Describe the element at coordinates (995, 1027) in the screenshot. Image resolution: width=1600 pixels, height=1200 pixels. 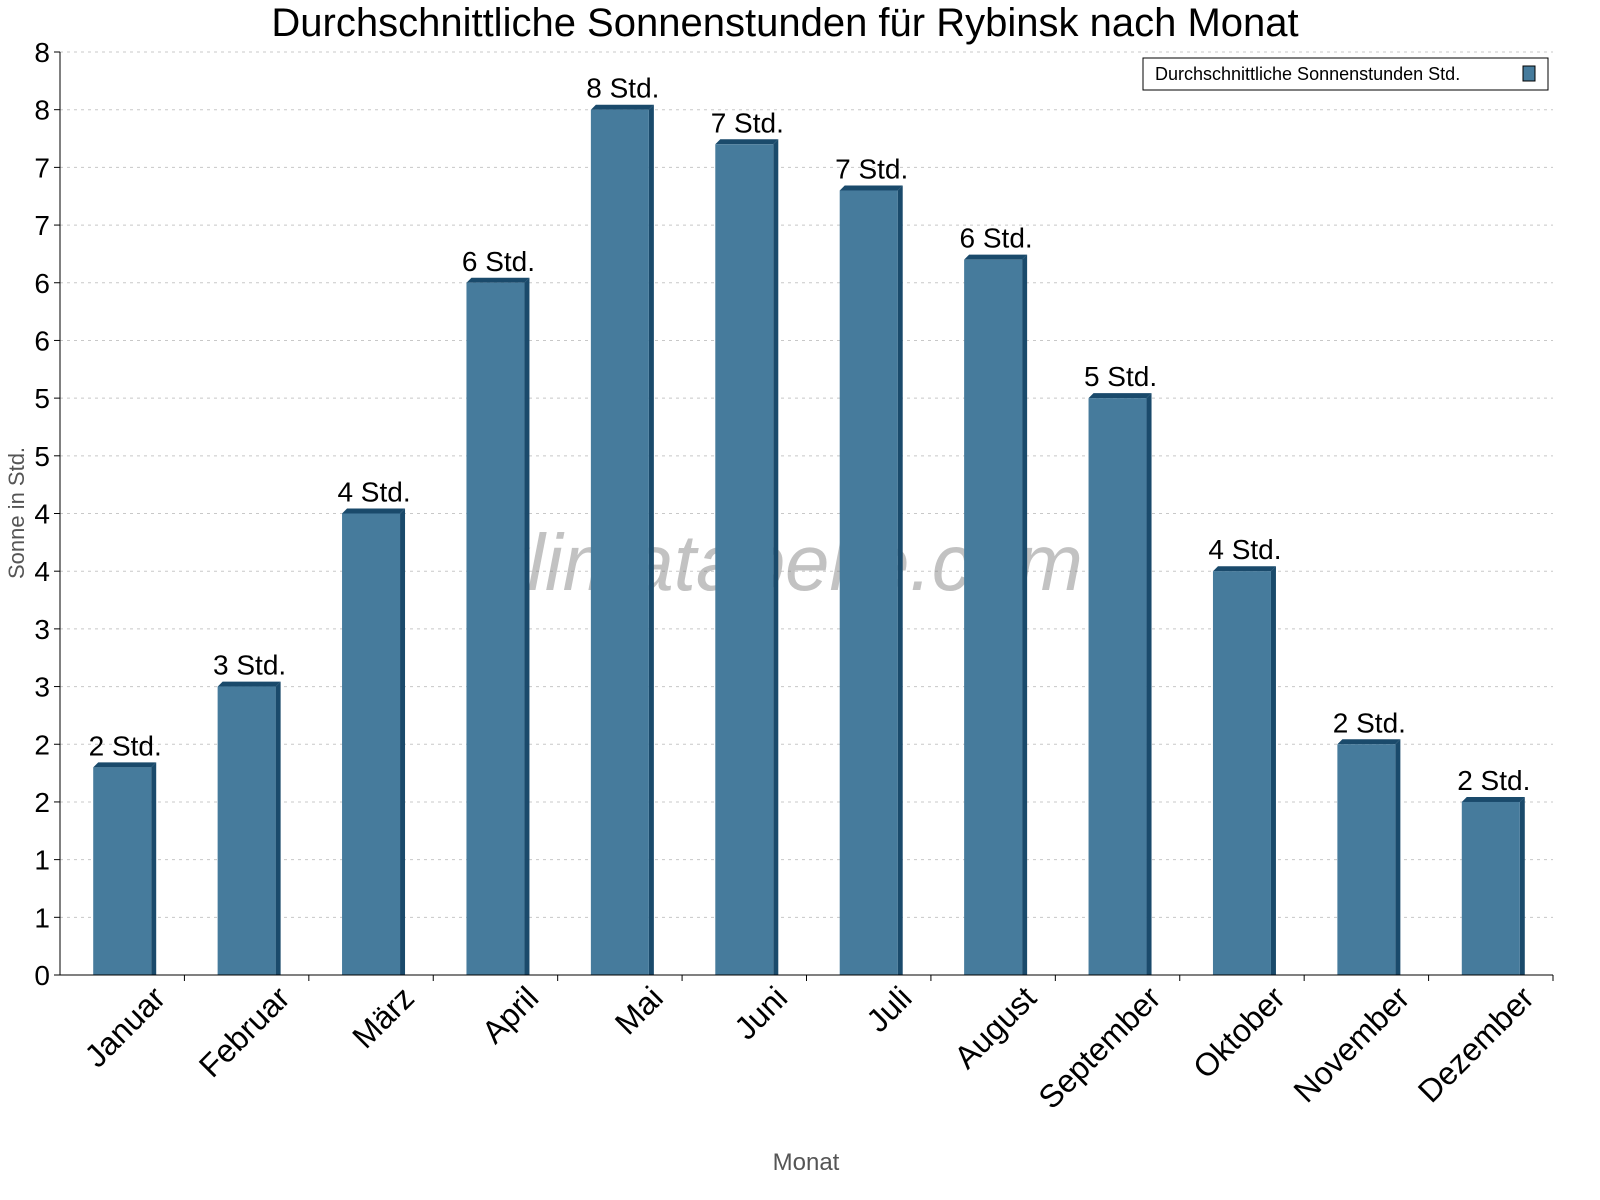
I see `x-tick-label: August` at that location.